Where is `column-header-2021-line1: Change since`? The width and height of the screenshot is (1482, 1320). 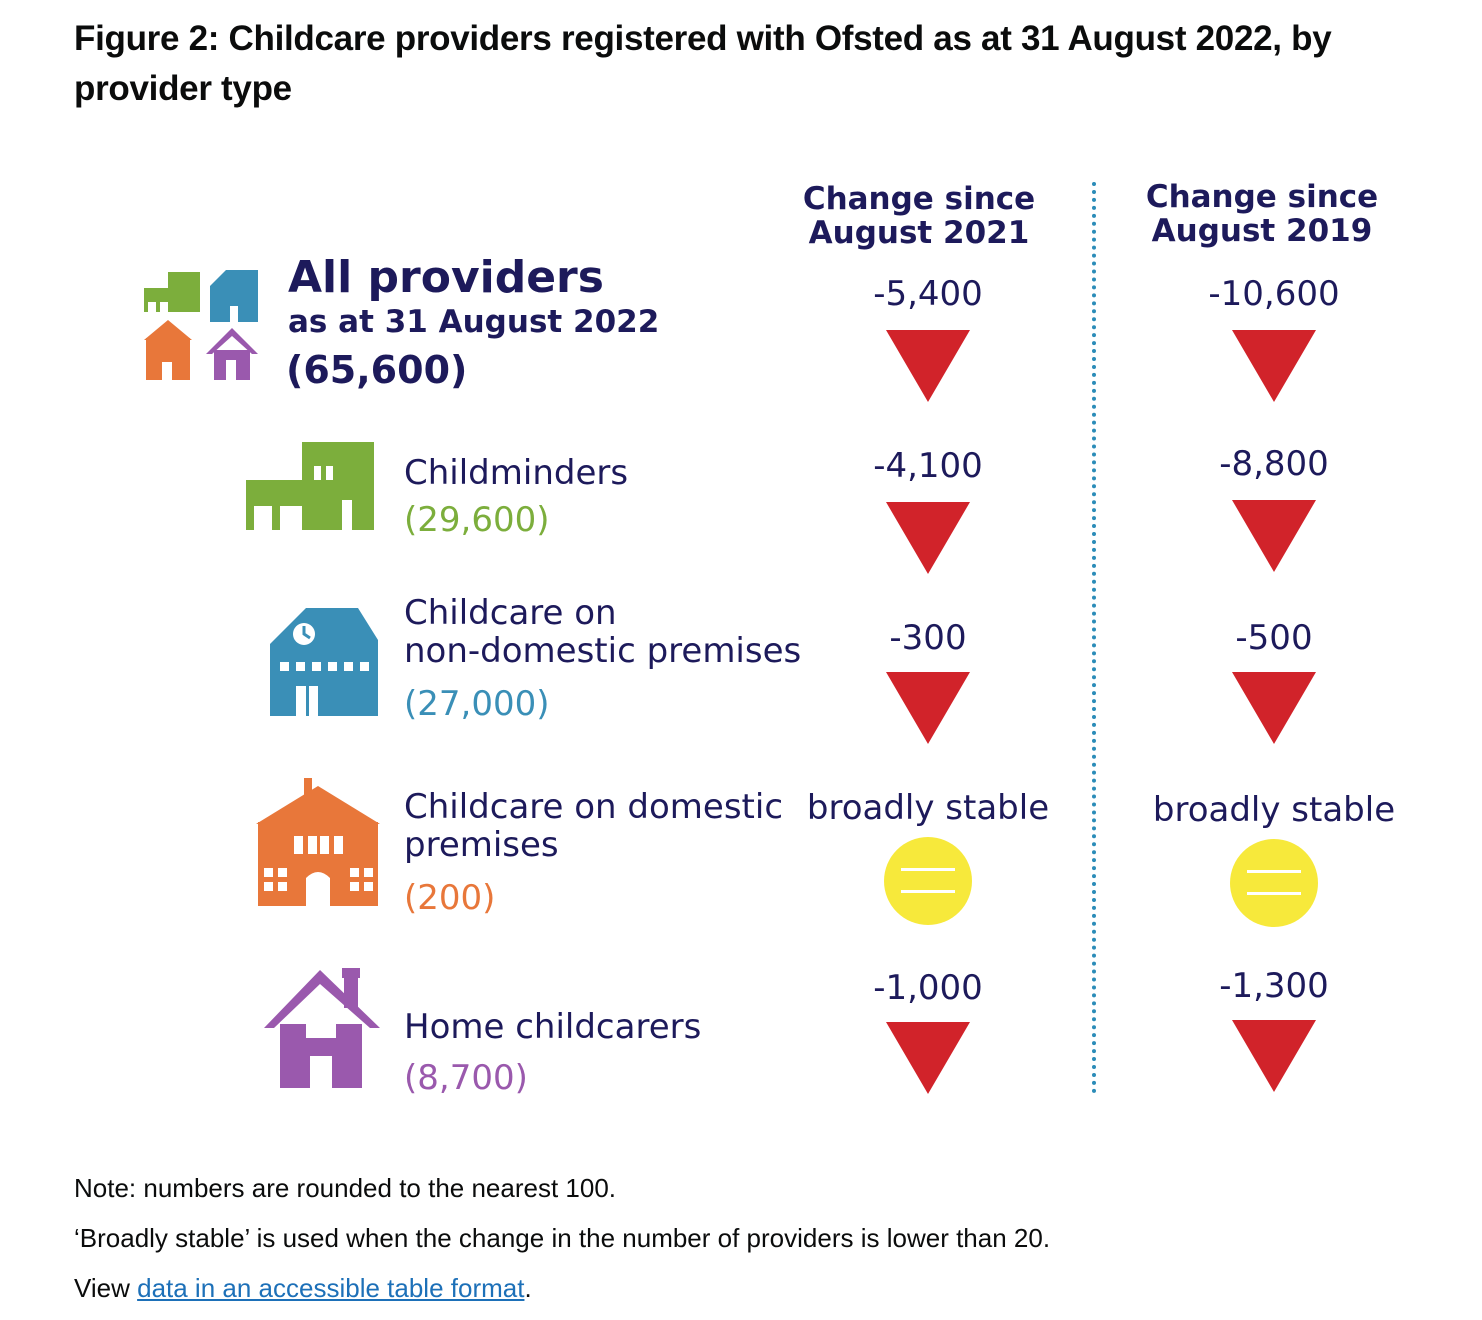 column-header-2021-line1: Change since is located at coordinates (919, 199).